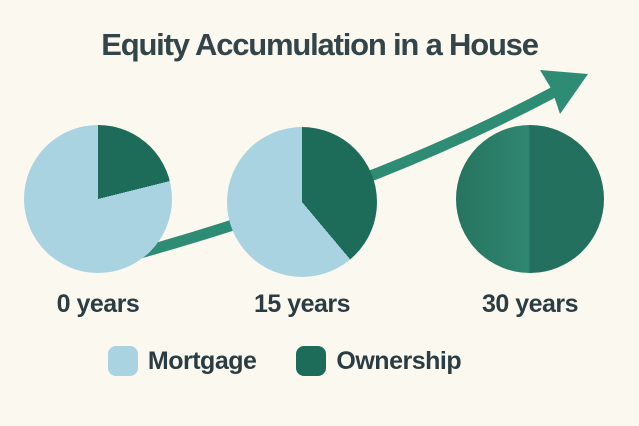  I want to click on legend-label-ownership: Ownership, so click(399, 361).